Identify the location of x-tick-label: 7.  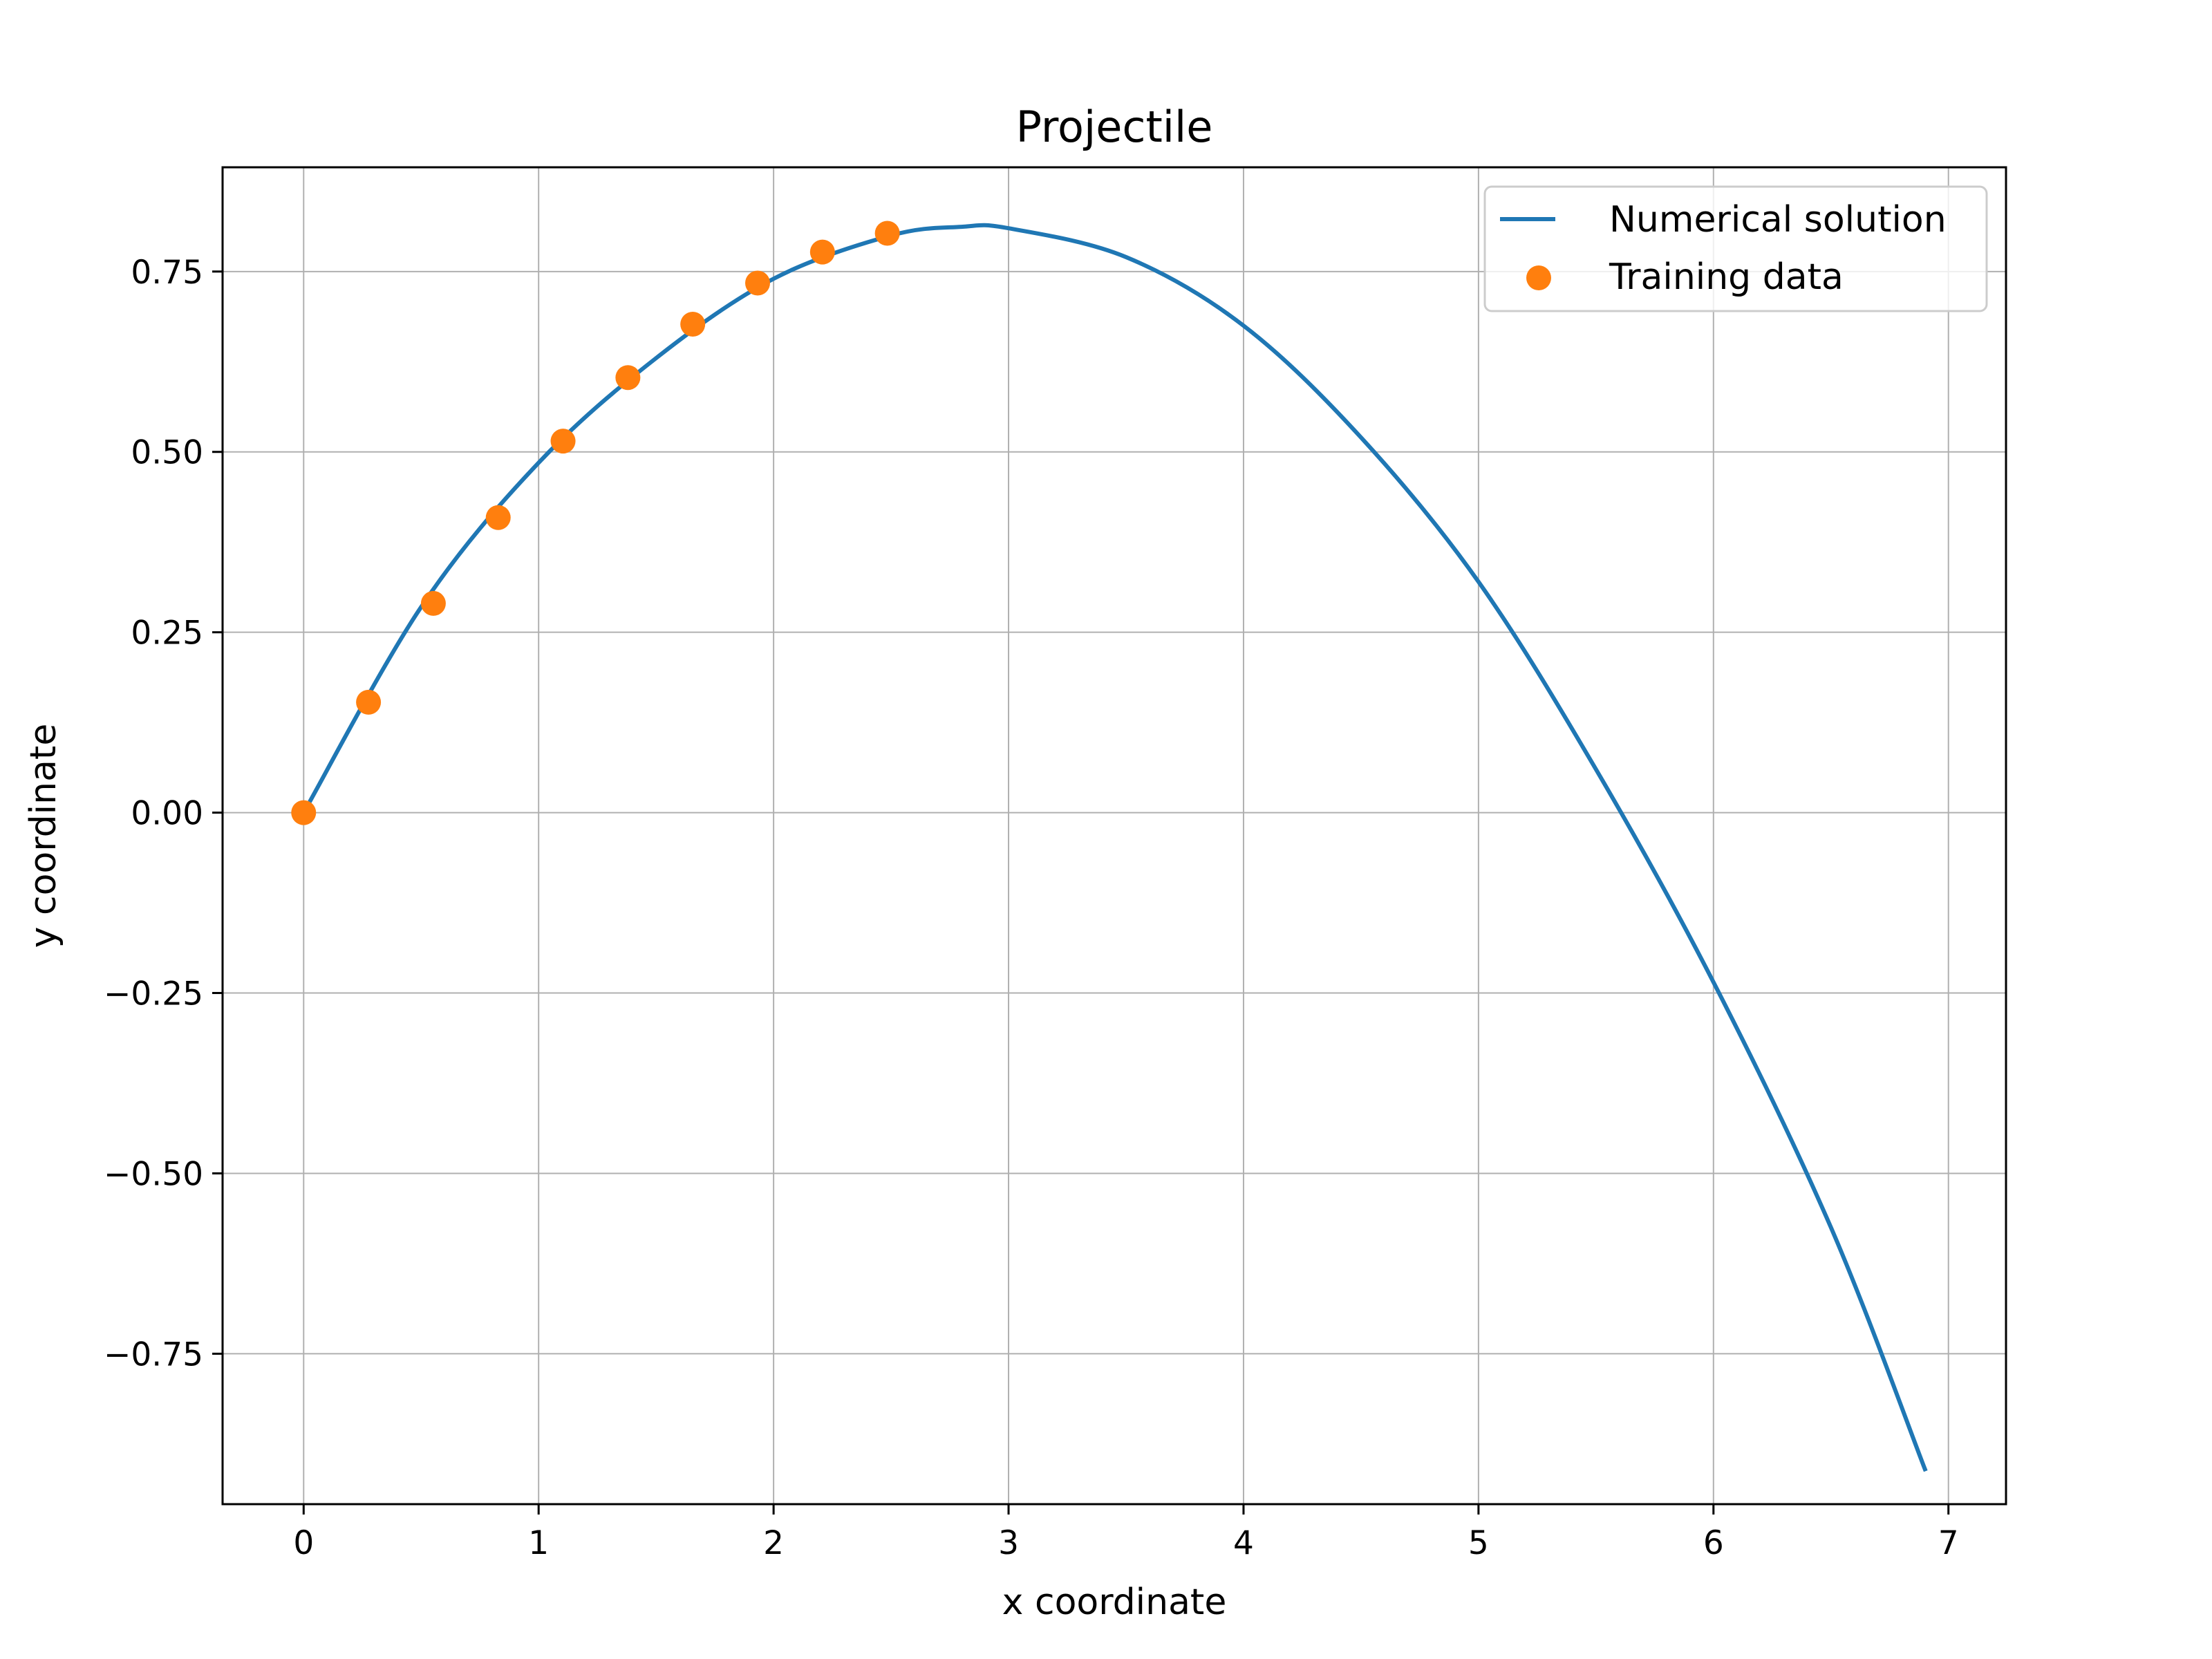
(1948, 1543).